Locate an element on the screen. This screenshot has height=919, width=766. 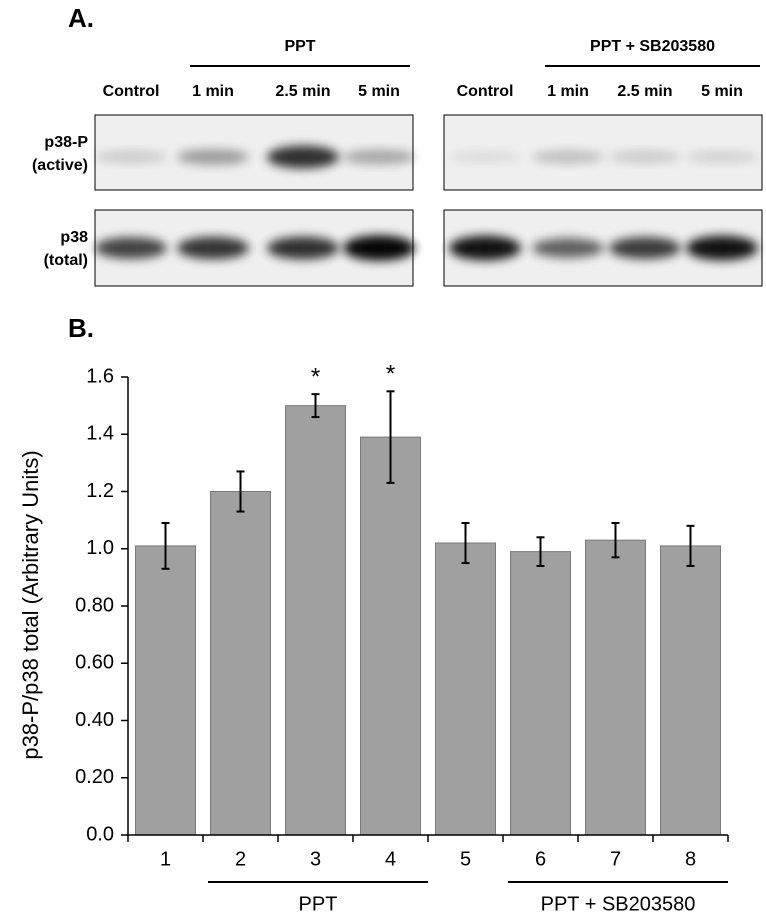
y-tick-label: 0.80 is located at coordinates (94, 605).